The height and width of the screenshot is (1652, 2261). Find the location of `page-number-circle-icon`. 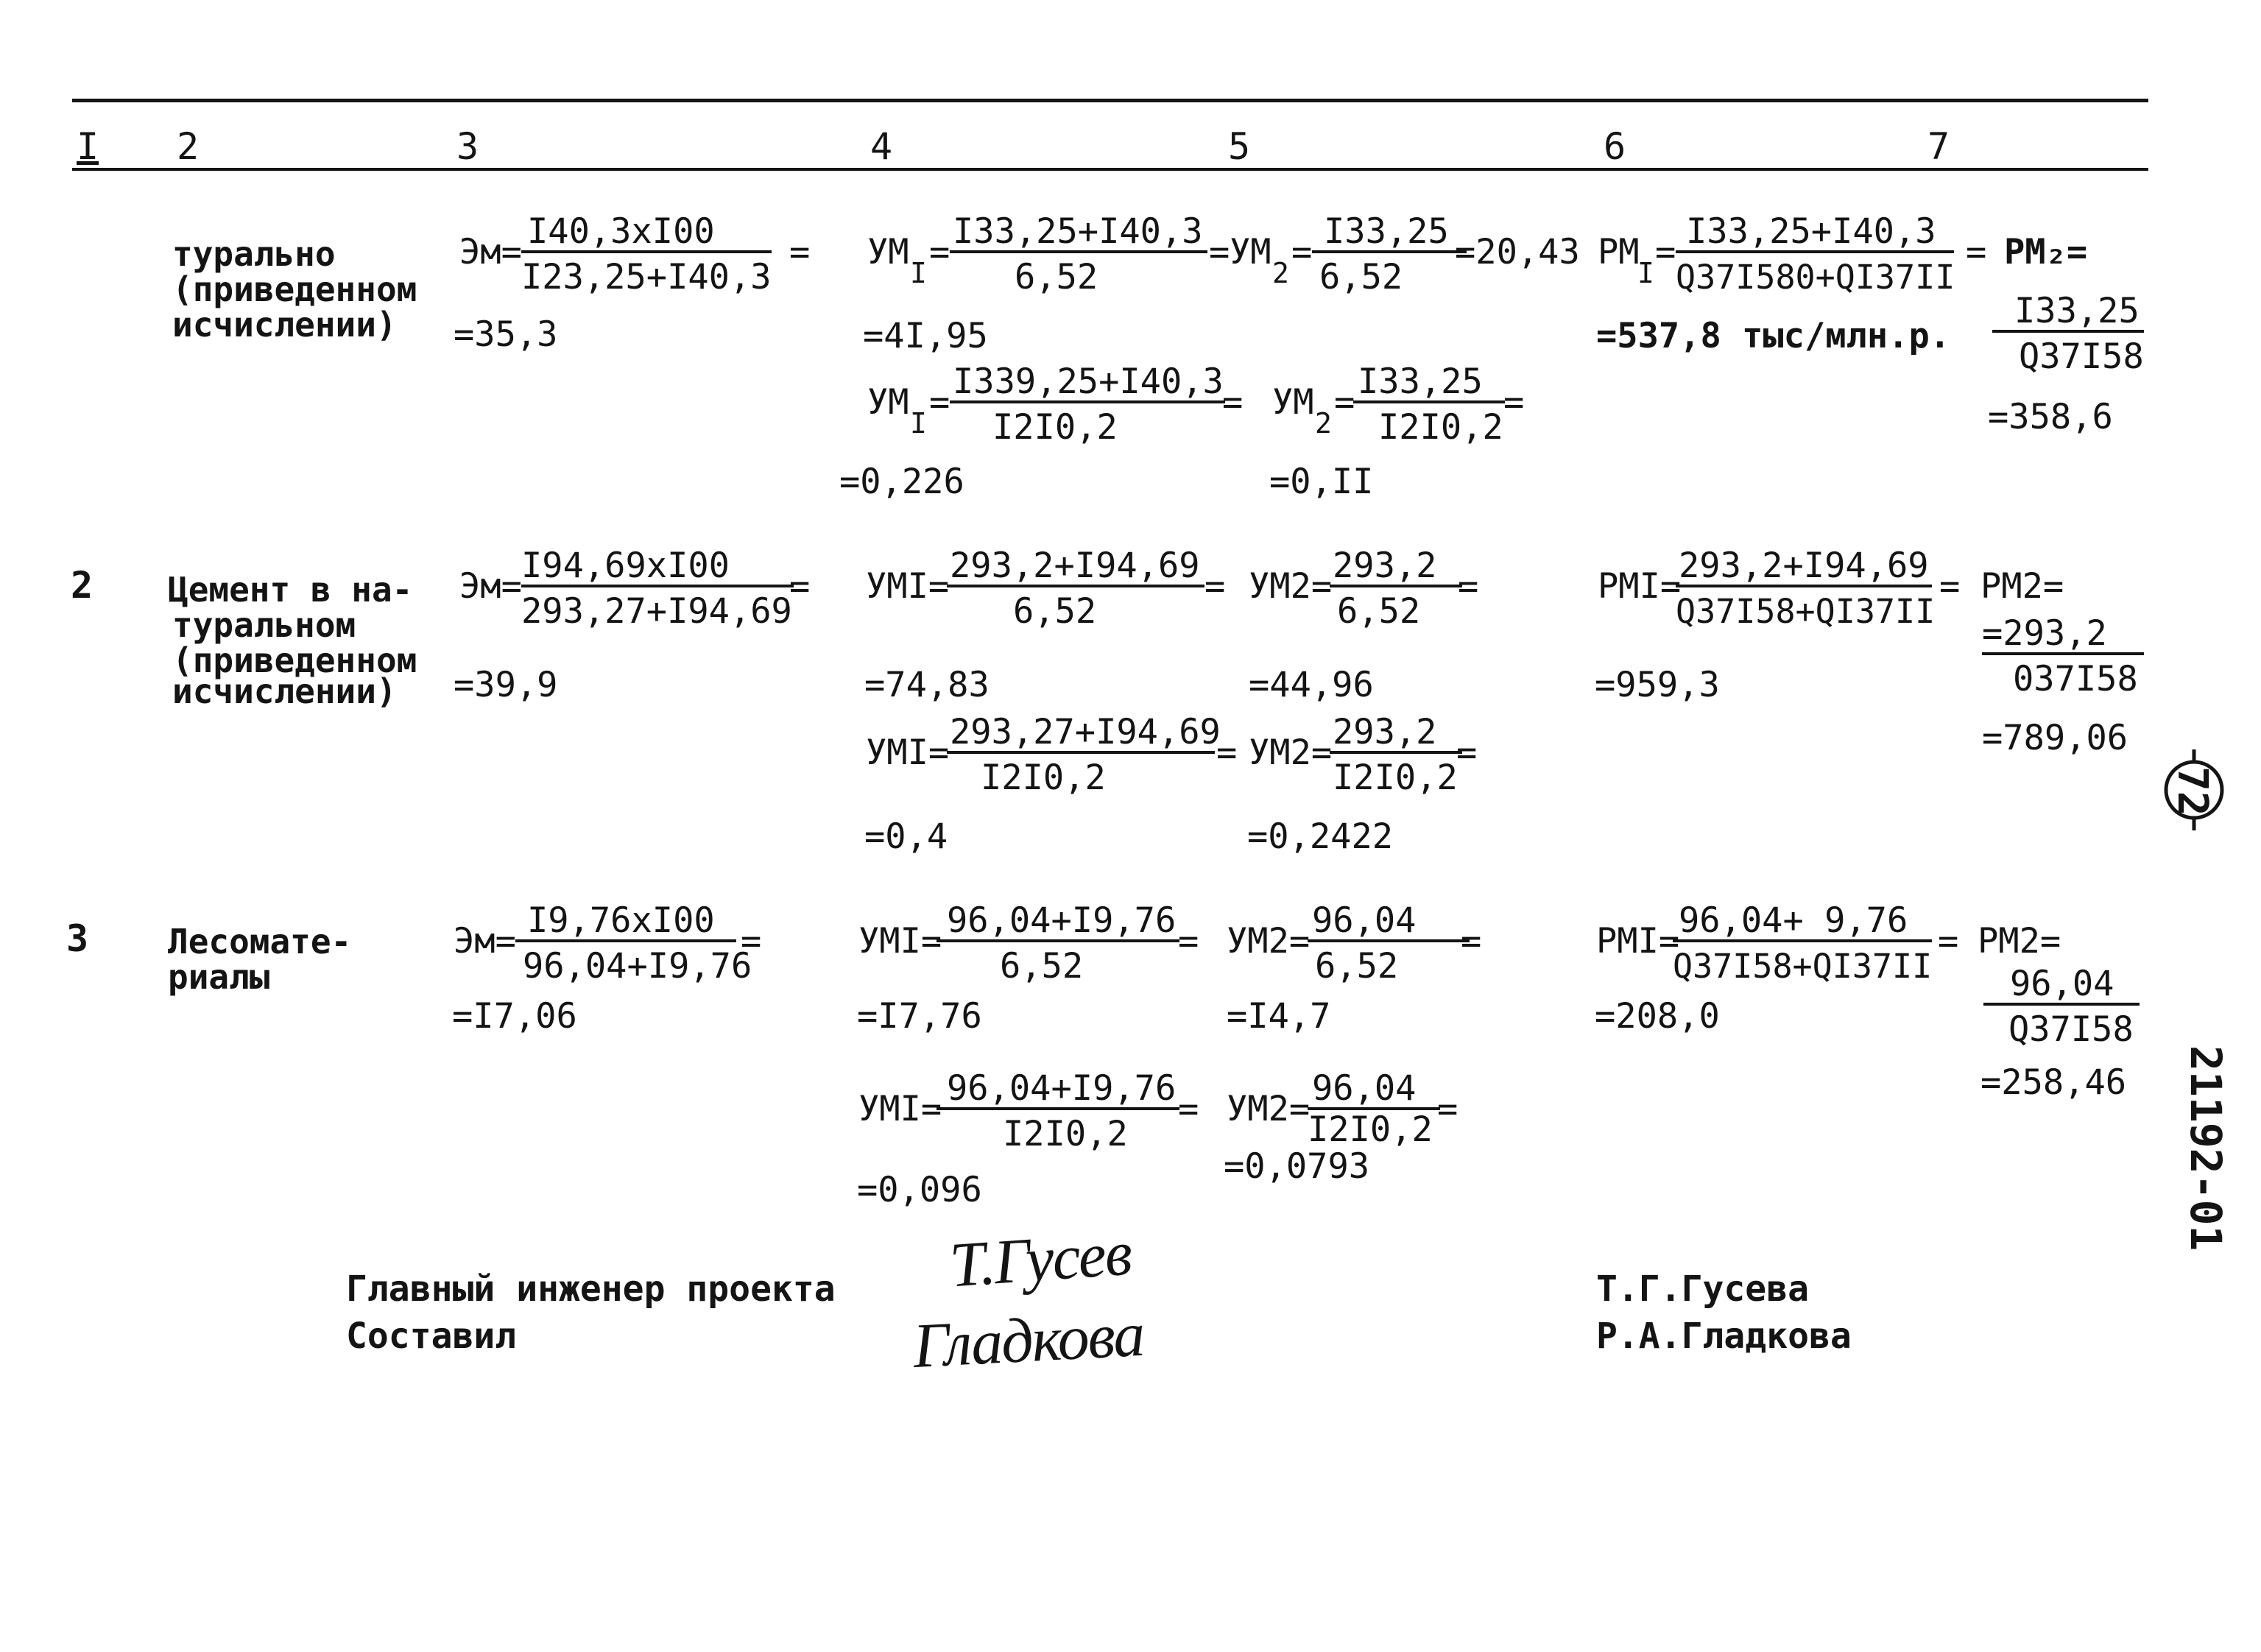

page-number-circle-icon is located at coordinates (2194, 789).